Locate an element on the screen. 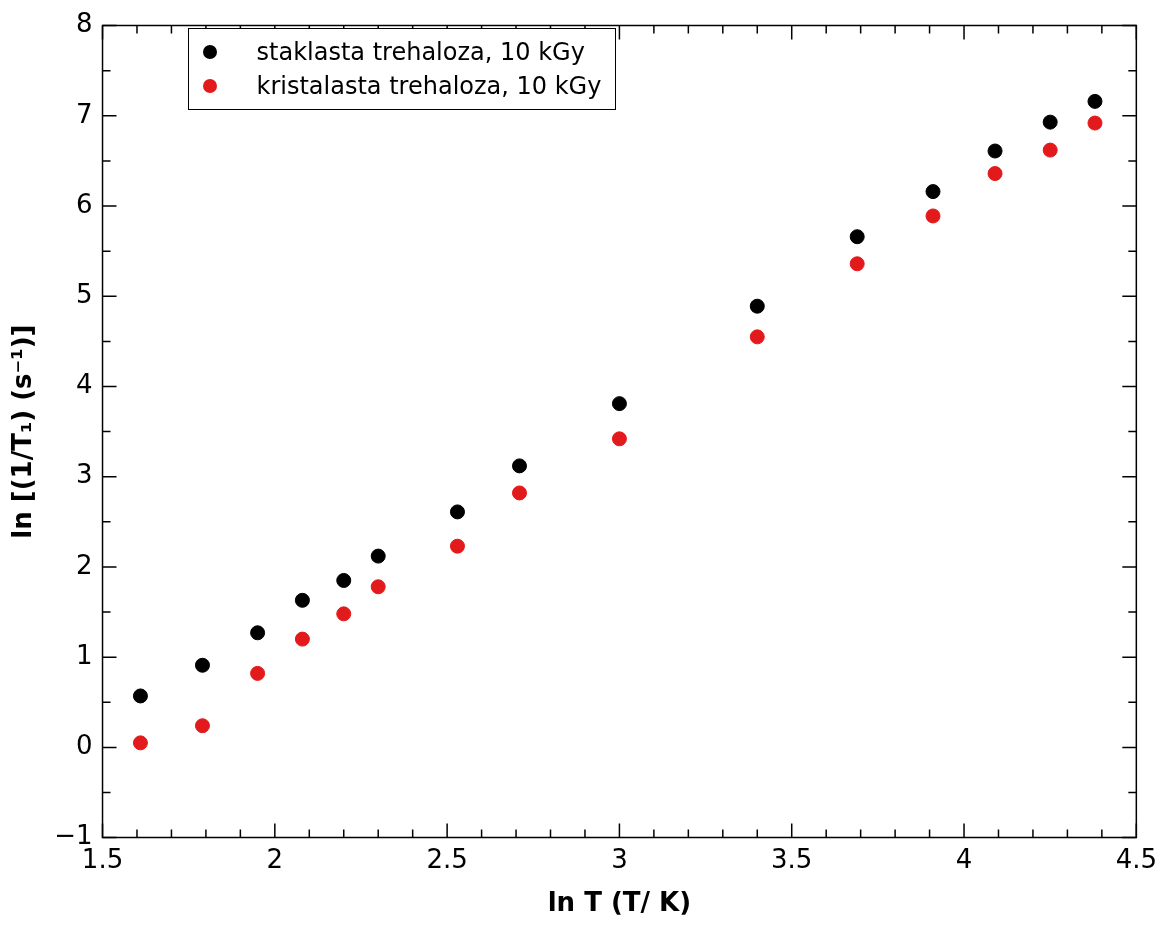 The image size is (1165, 929). y-tick-label: 6 is located at coordinates (84, 203).